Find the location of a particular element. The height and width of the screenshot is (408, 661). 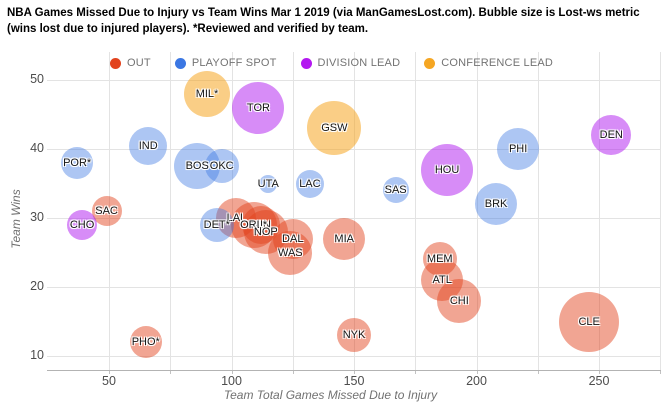

bubble-label-pho: PHO* is located at coordinates (145, 342).